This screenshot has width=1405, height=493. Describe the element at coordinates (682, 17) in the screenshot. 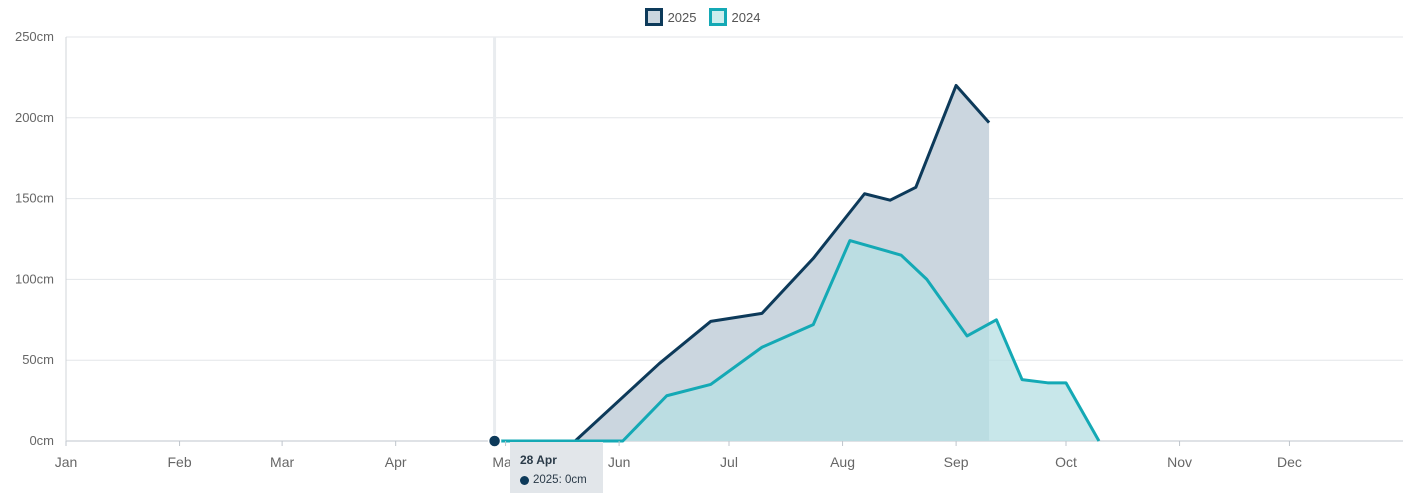

I see `legend-label-2025: 2025` at that location.